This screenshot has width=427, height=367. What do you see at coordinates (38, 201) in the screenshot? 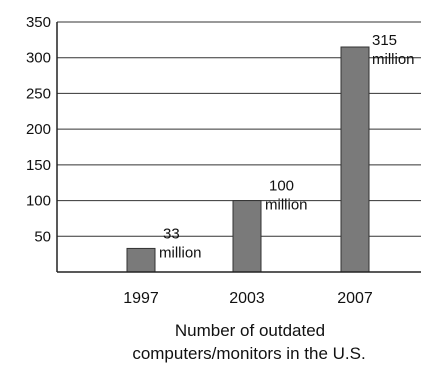
I see `y-tick-label: 100` at bounding box center [38, 201].